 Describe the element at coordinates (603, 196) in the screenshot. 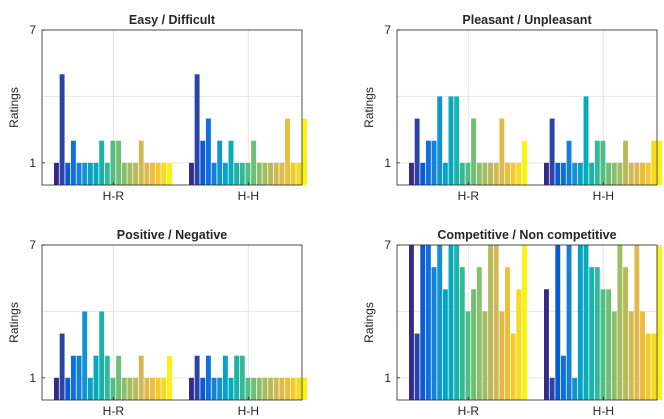

I see `x-tick-label-h-h: H-H` at that location.